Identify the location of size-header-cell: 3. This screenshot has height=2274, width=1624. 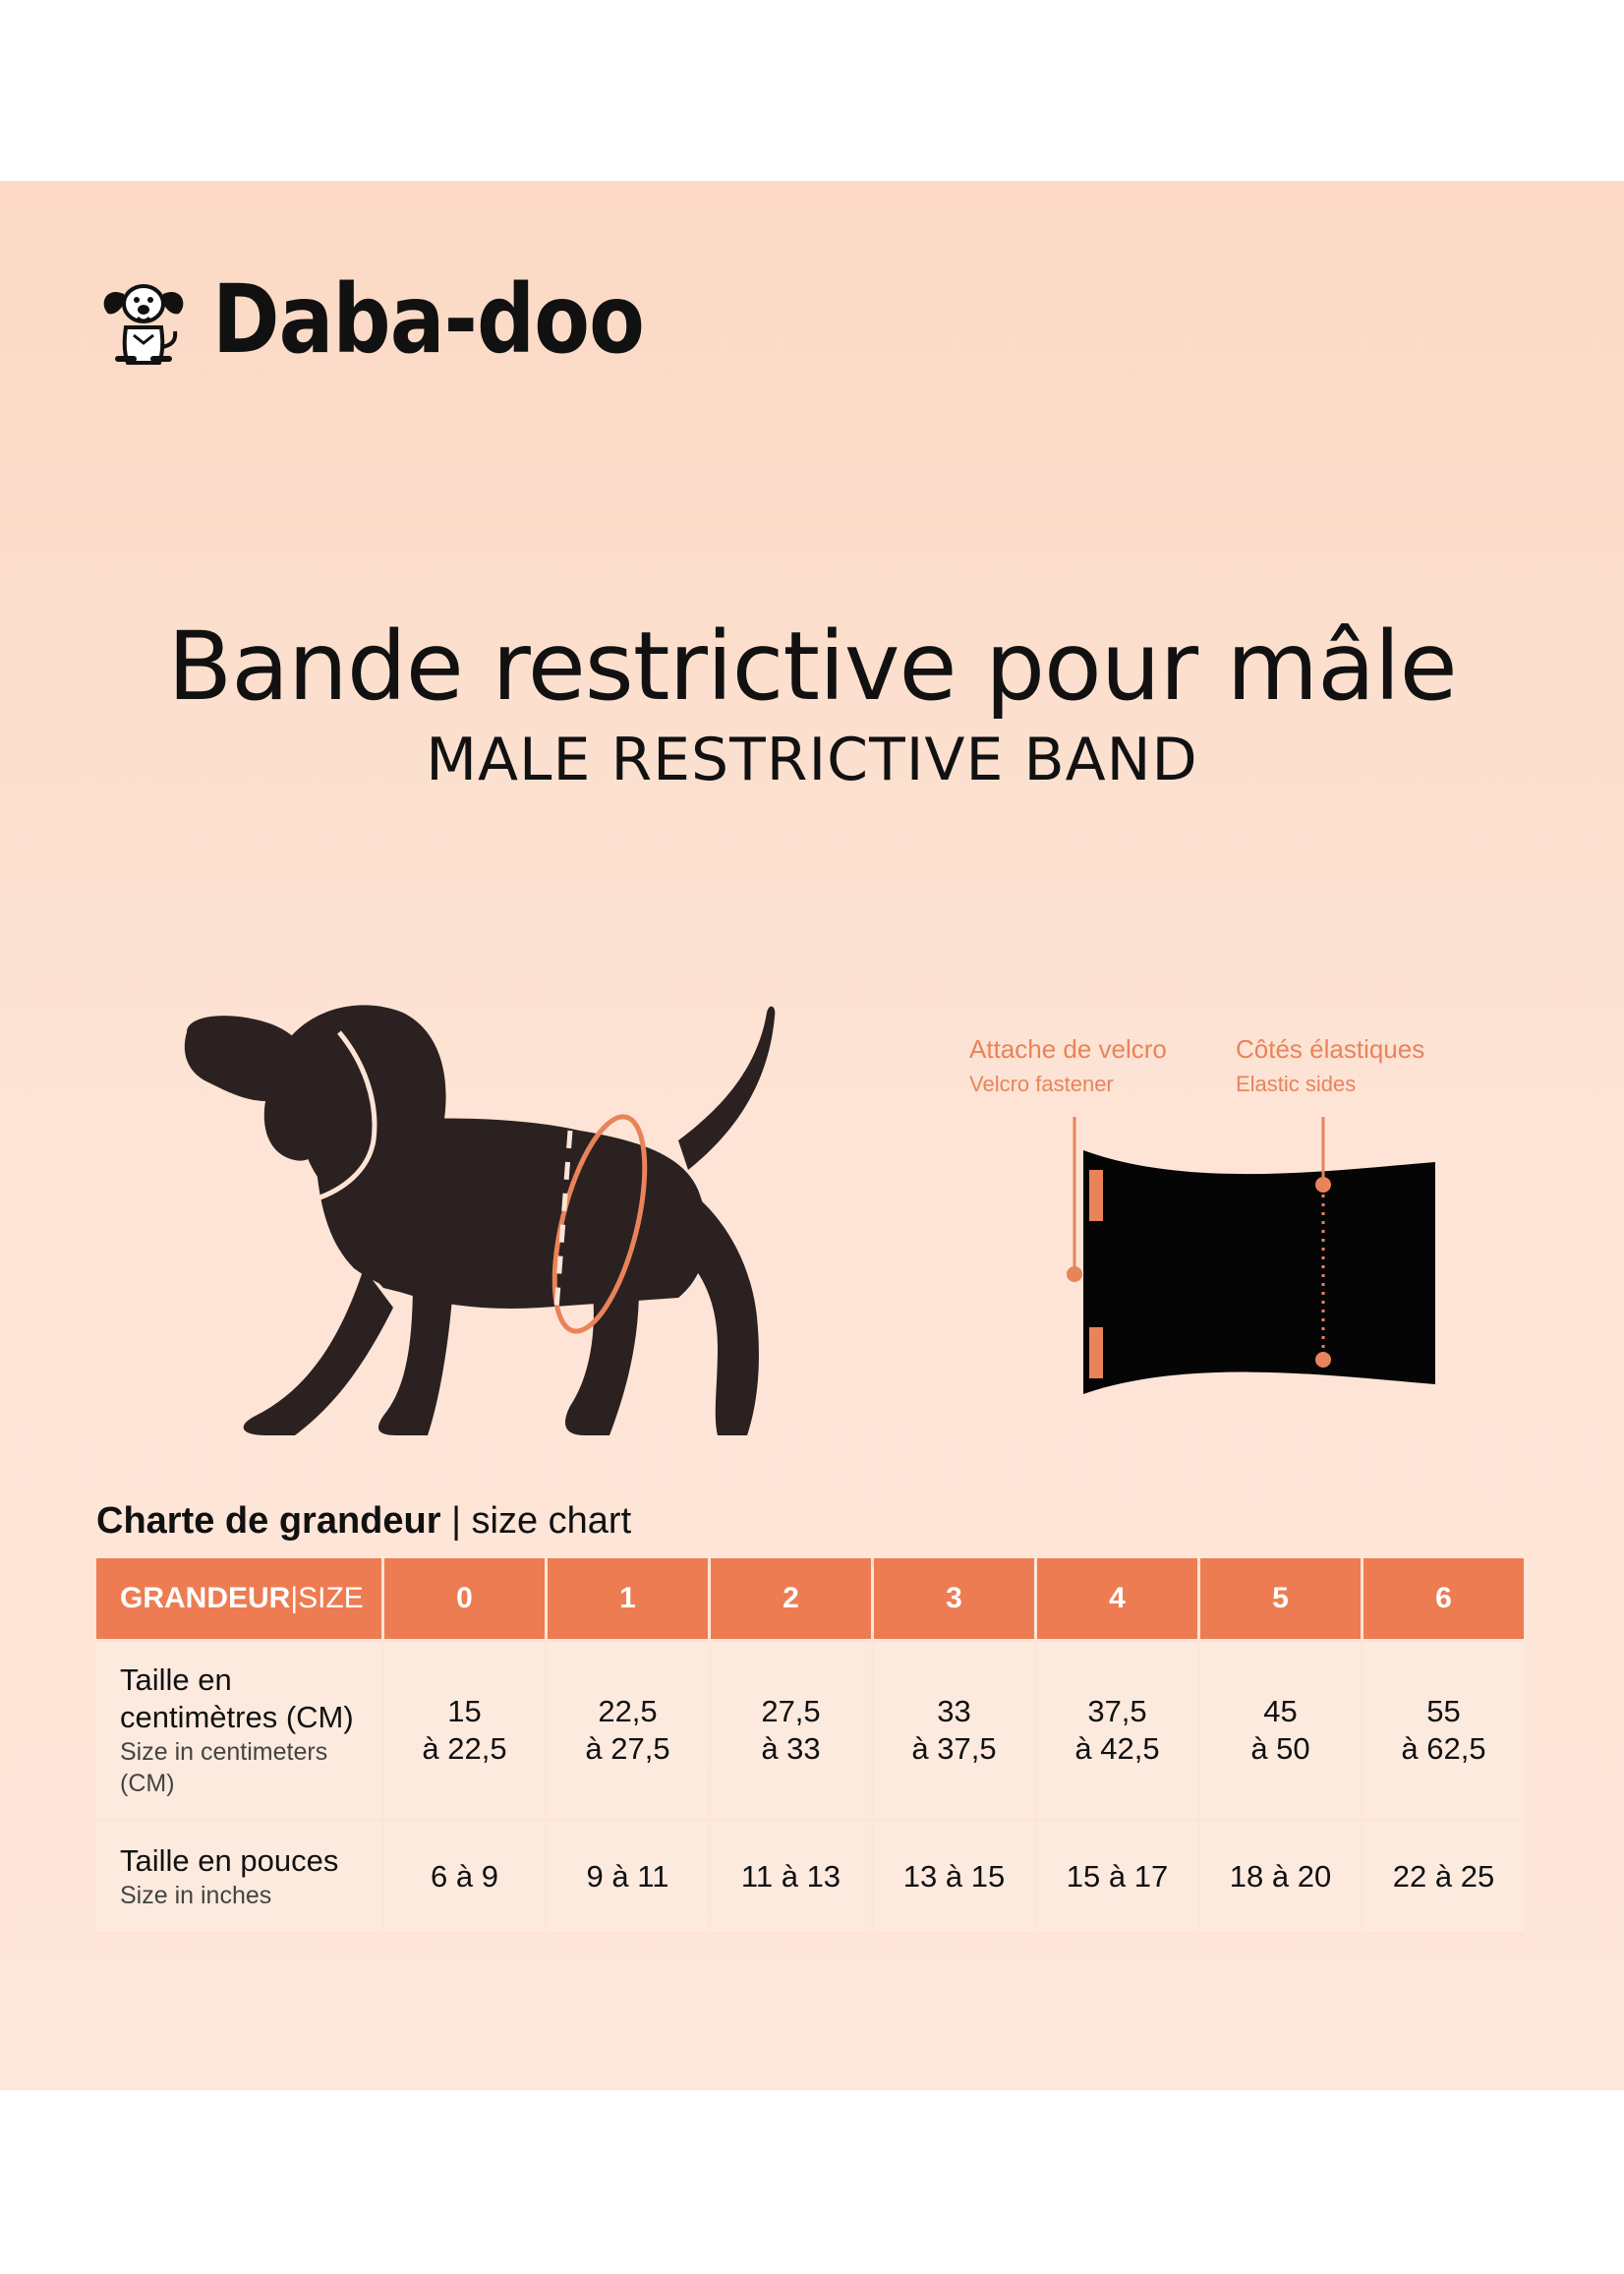
(954, 1600).